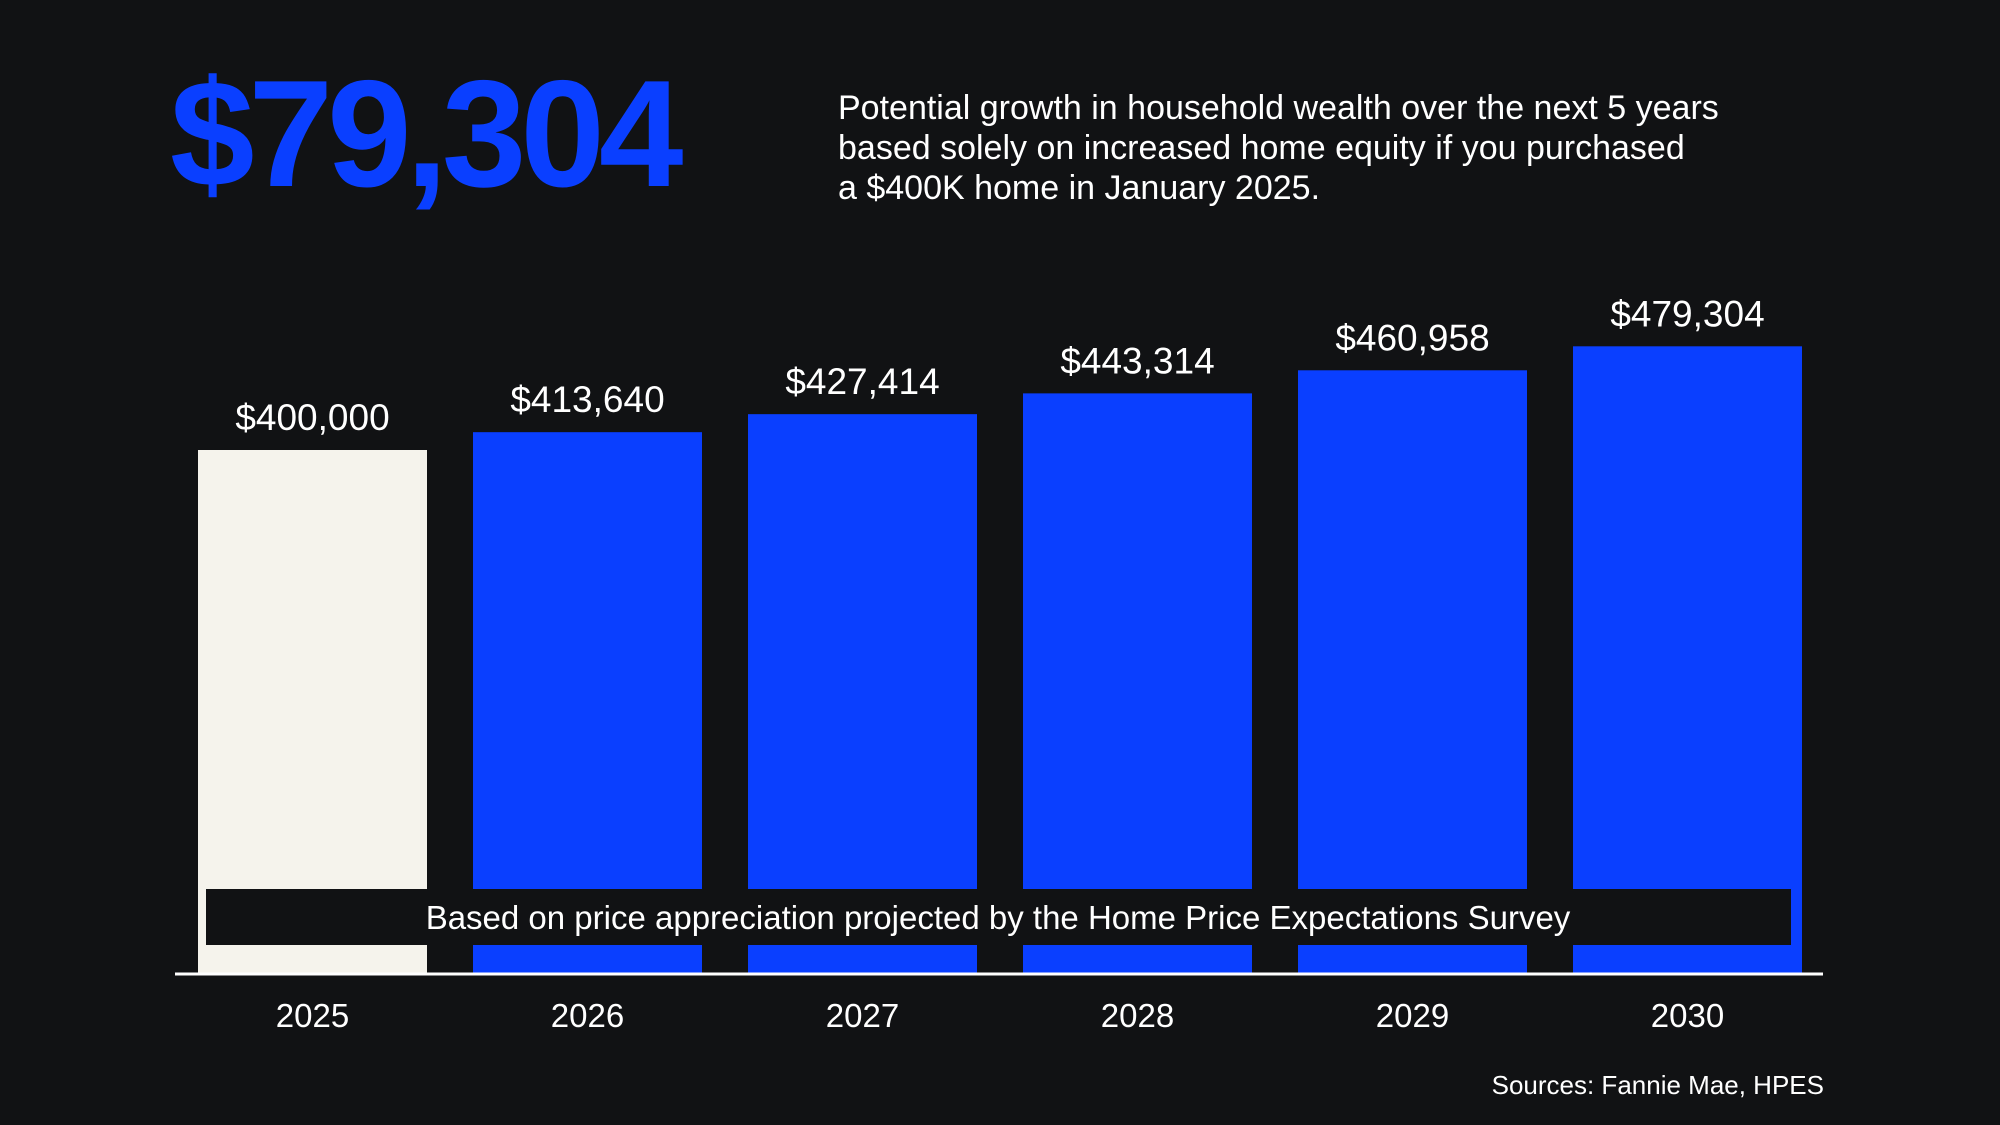 The image size is (2000, 1125). Describe the element at coordinates (1657, 1085) in the screenshot. I see `source-note: Sources: Fannie Mae, HPES` at that location.